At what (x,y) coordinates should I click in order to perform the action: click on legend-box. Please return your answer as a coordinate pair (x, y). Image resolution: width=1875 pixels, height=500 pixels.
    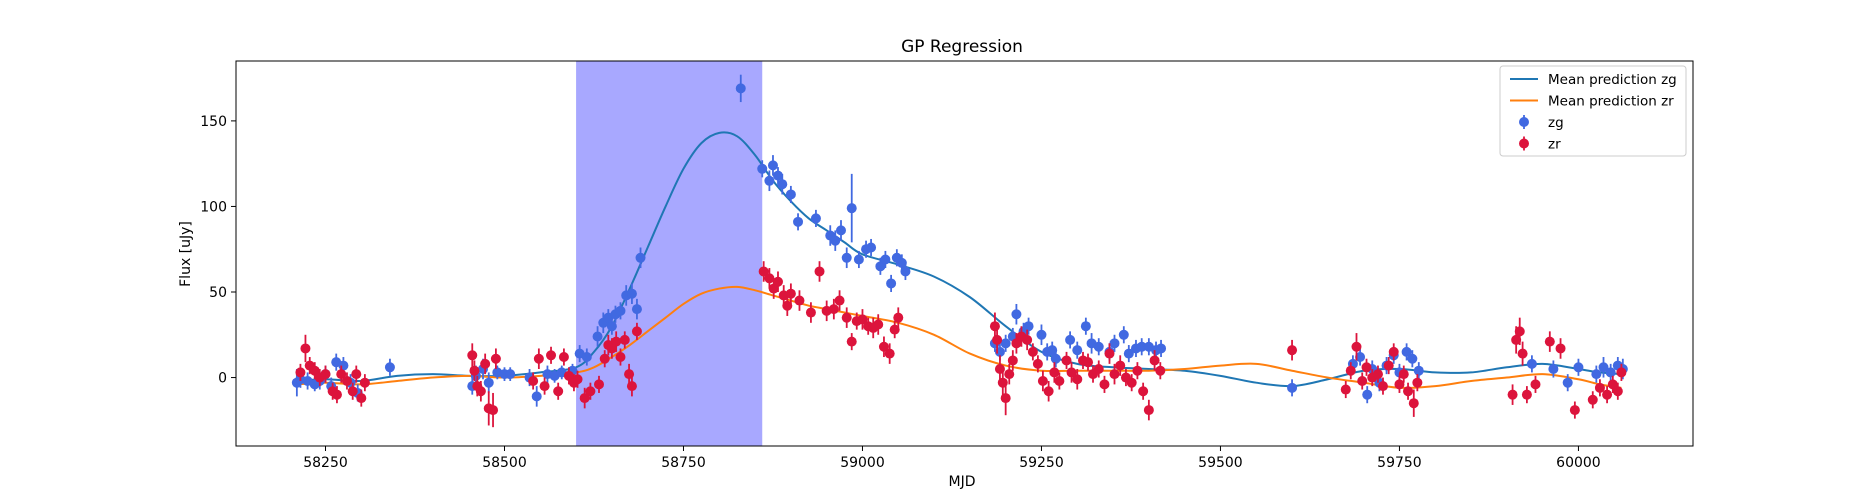
    Looking at the image, I should click on (1593, 111).